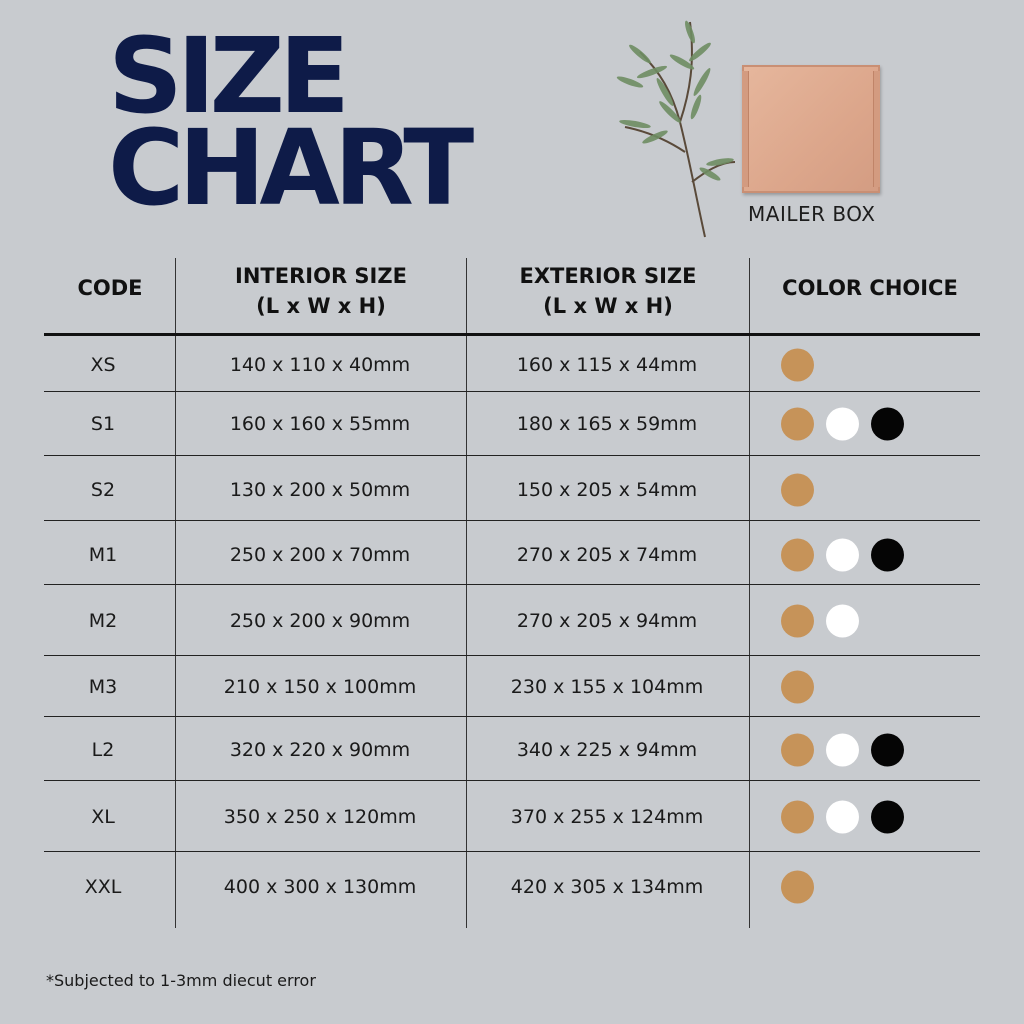 The height and width of the screenshot is (1024, 1024). What do you see at coordinates (320, 687) in the screenshot?
I see `row-interior-size: 210 x 150 x 100mm` at bounding box center [320, 687].